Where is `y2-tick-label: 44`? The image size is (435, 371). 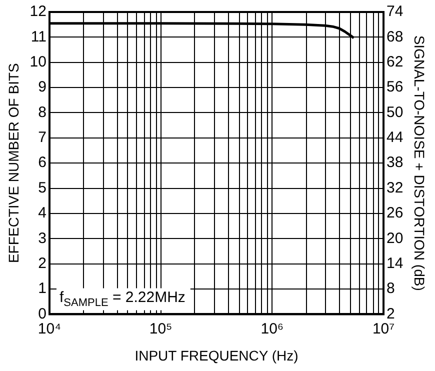
y2-tick-label: 44 is located at coordinates (395, 137).